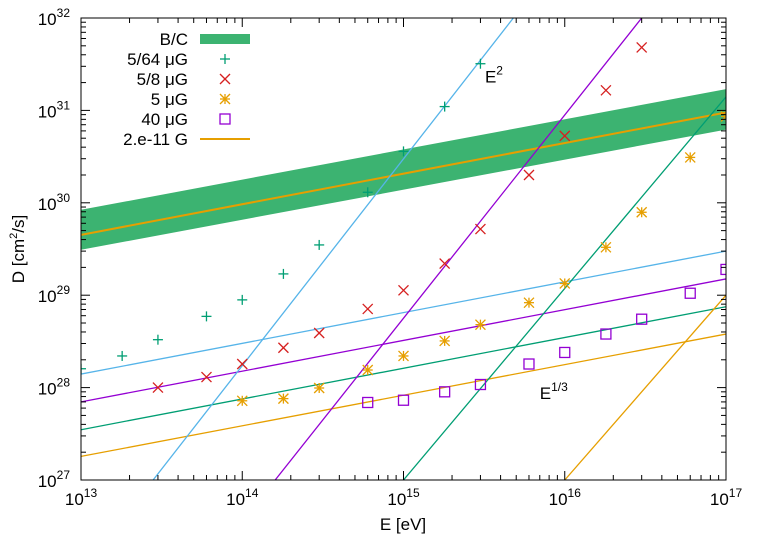 The width and height of the screenshot is (771, 540). What do you see at coordinates (554, 391) in the screenshot?
I see `annotation-e-one-third: E1/3` at bounding box center [554, 391].